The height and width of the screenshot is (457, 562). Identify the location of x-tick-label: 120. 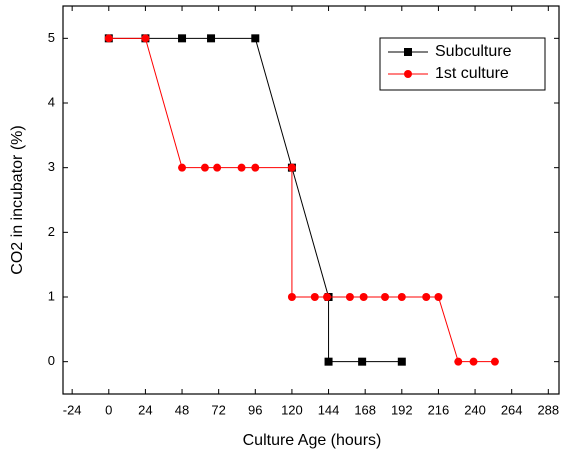
(292, 409).